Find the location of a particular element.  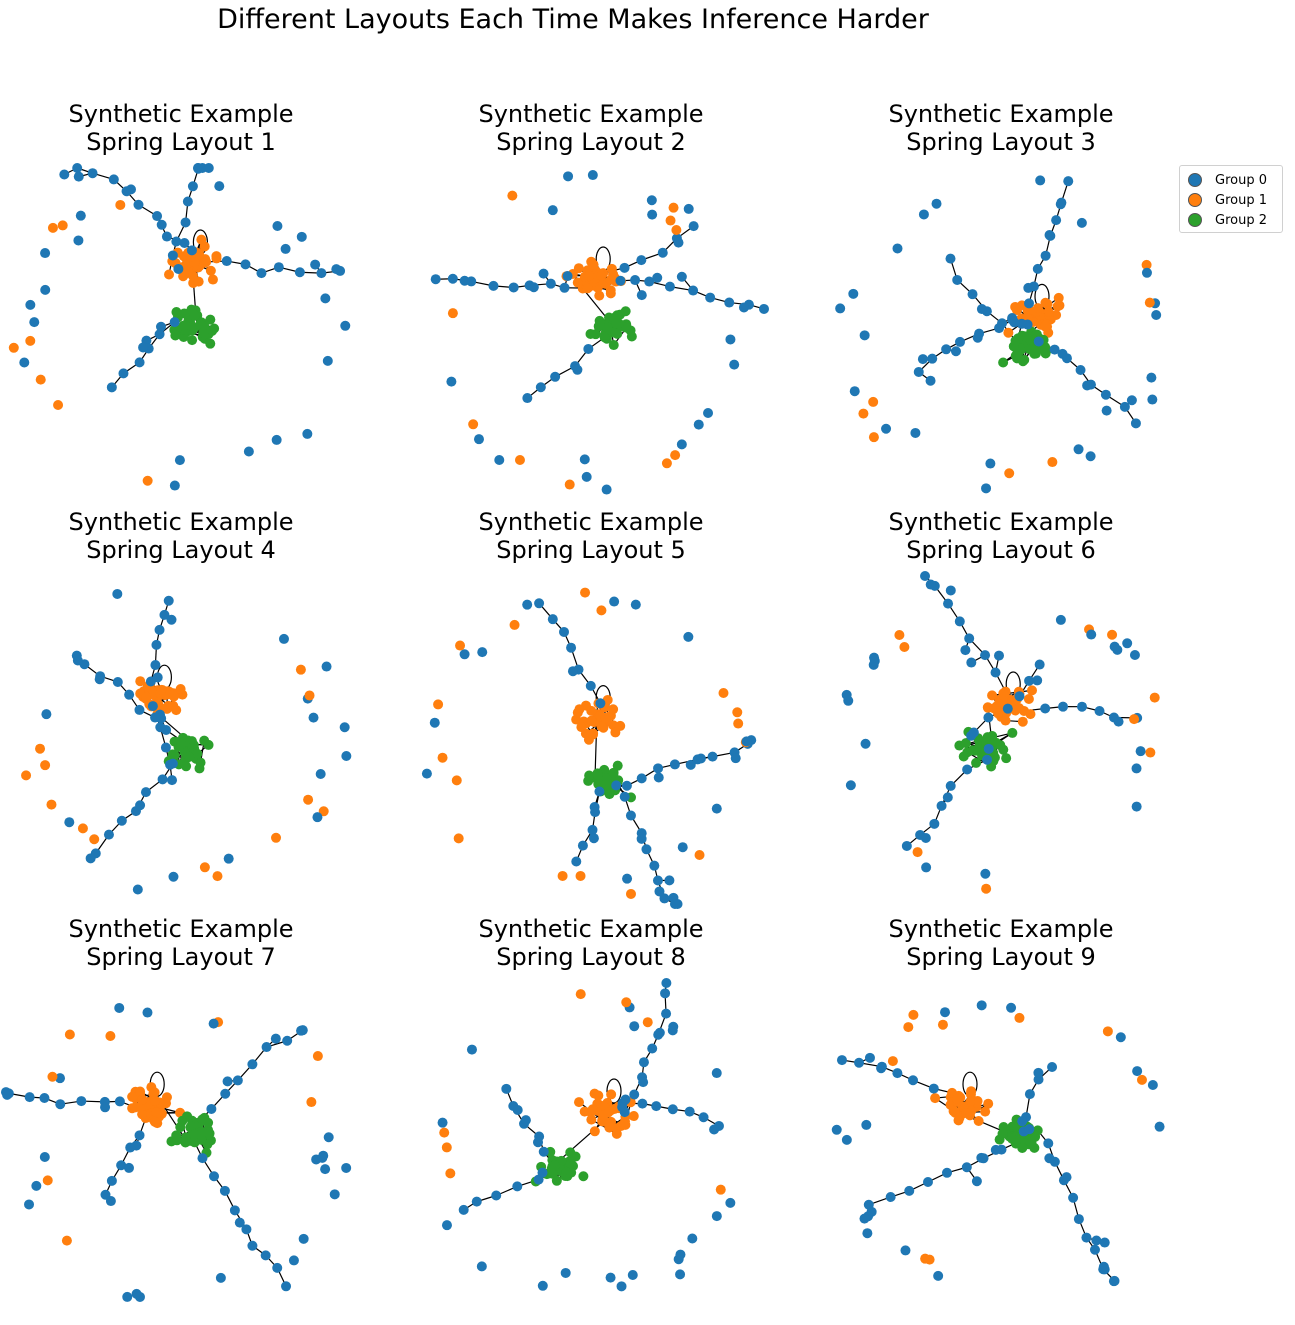

nodes is located at coordinates (176, 1152).